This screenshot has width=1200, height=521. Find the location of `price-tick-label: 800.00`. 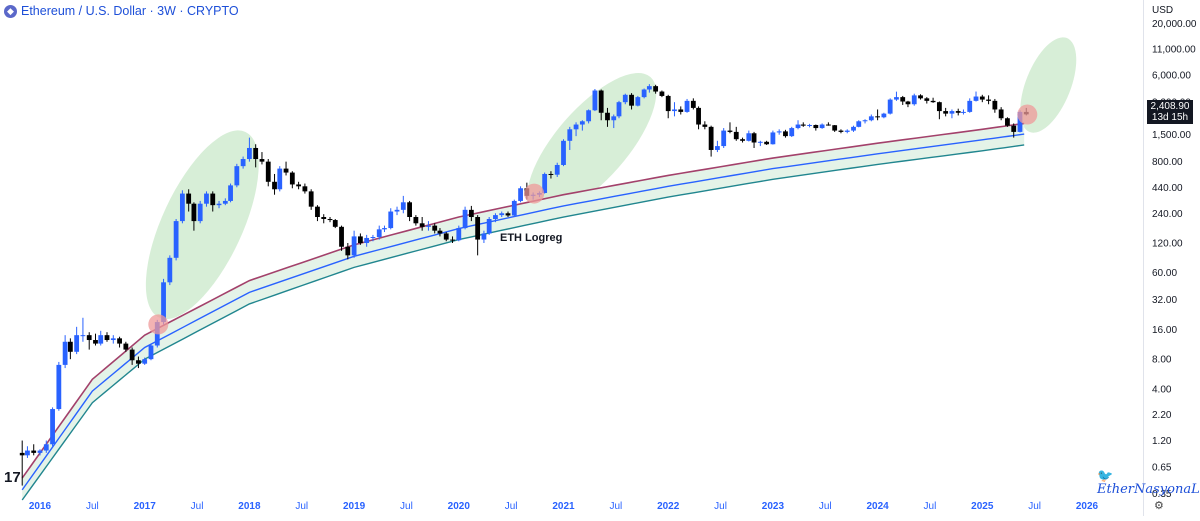

price-tick-label: 800.00 is located at coordinates (1167, 162).